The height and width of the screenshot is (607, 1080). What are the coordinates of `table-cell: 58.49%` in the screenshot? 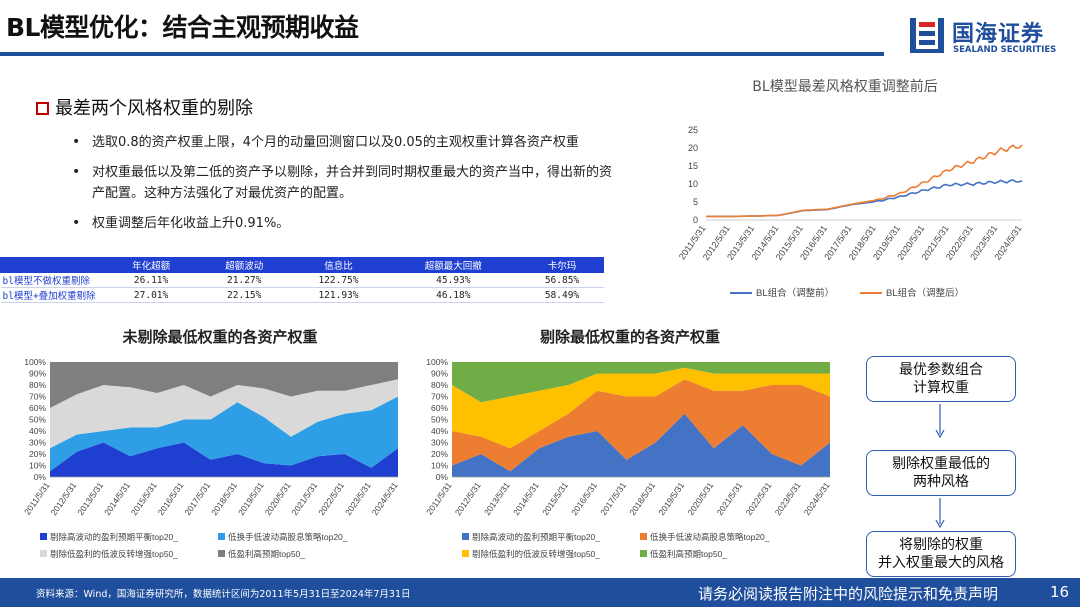 It's located at (562, 295).